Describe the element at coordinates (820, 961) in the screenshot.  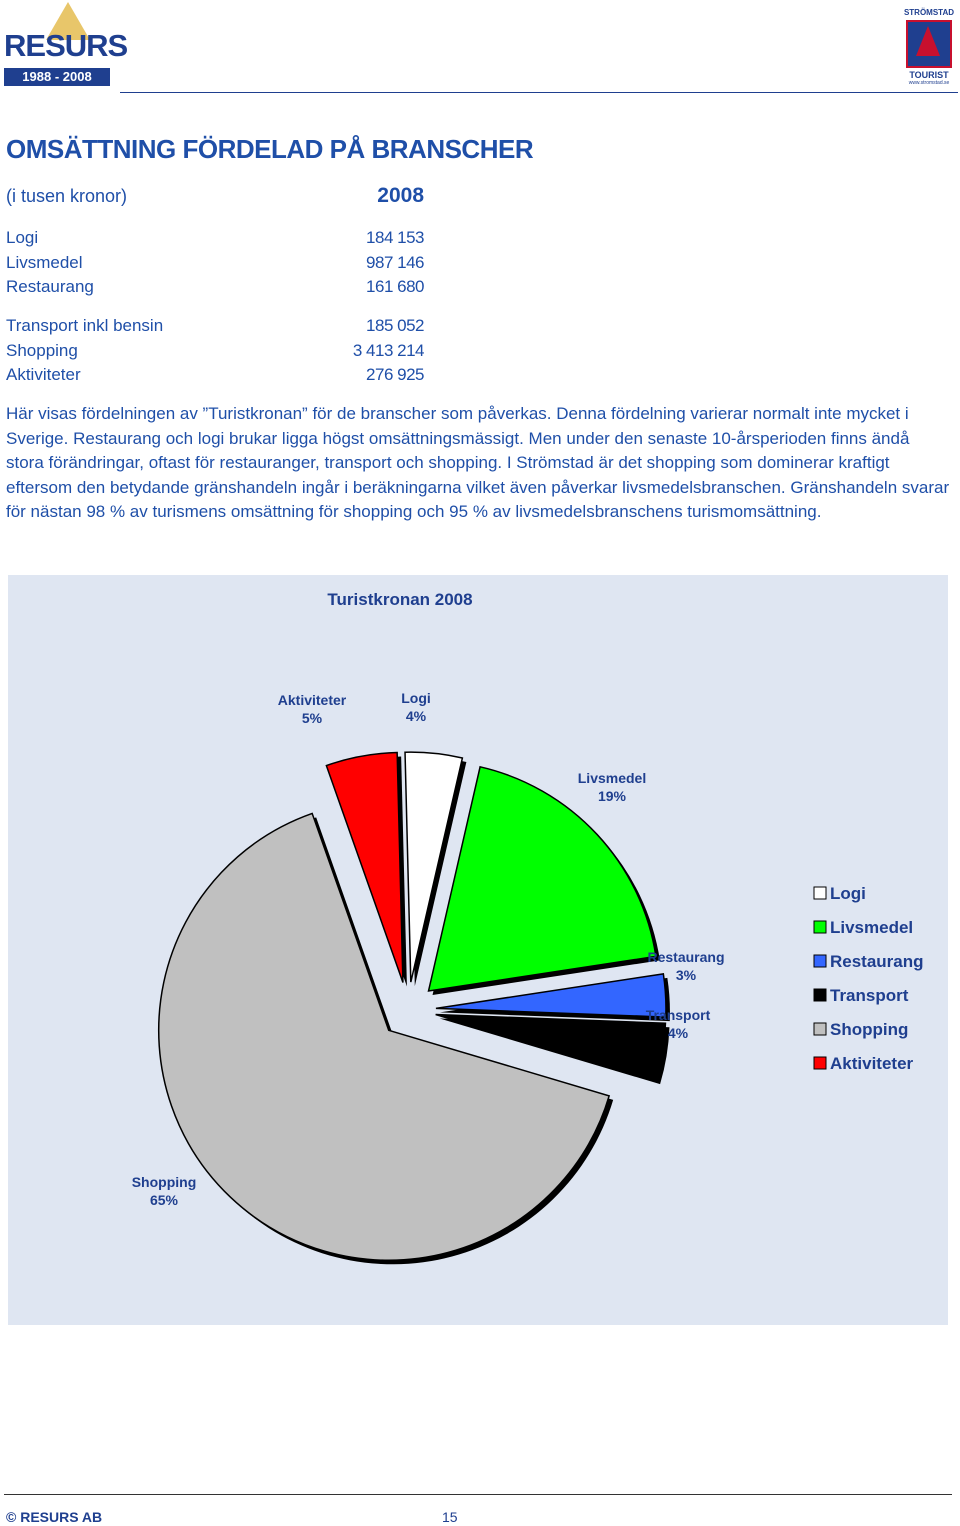
I see `legend-swatch-restaurang` at that location.